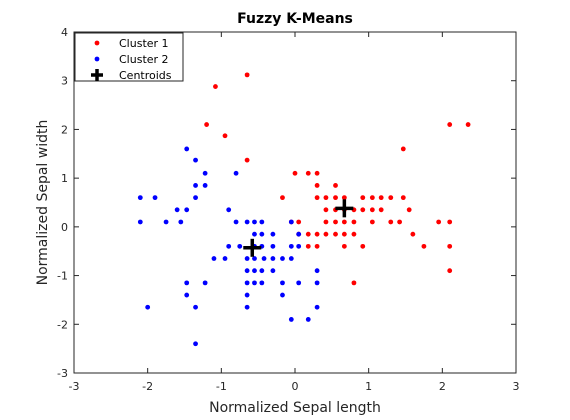  I want to click on x-tick-label: 0, so click(295, 386).